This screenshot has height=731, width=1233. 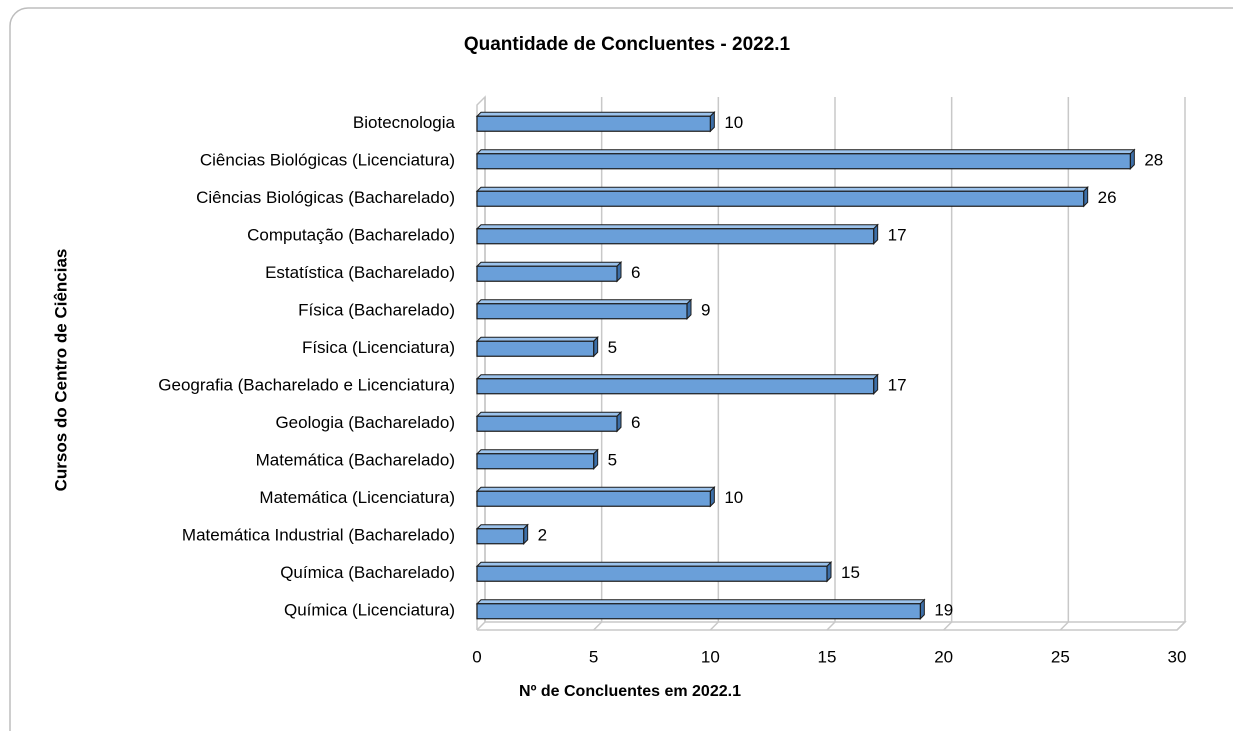 What do you see at coordinates (325, 197) in the screenshot?
I see `y-tick-label: Ciências Biológicas (Bacharelado)` at bounding box center [325, 197].